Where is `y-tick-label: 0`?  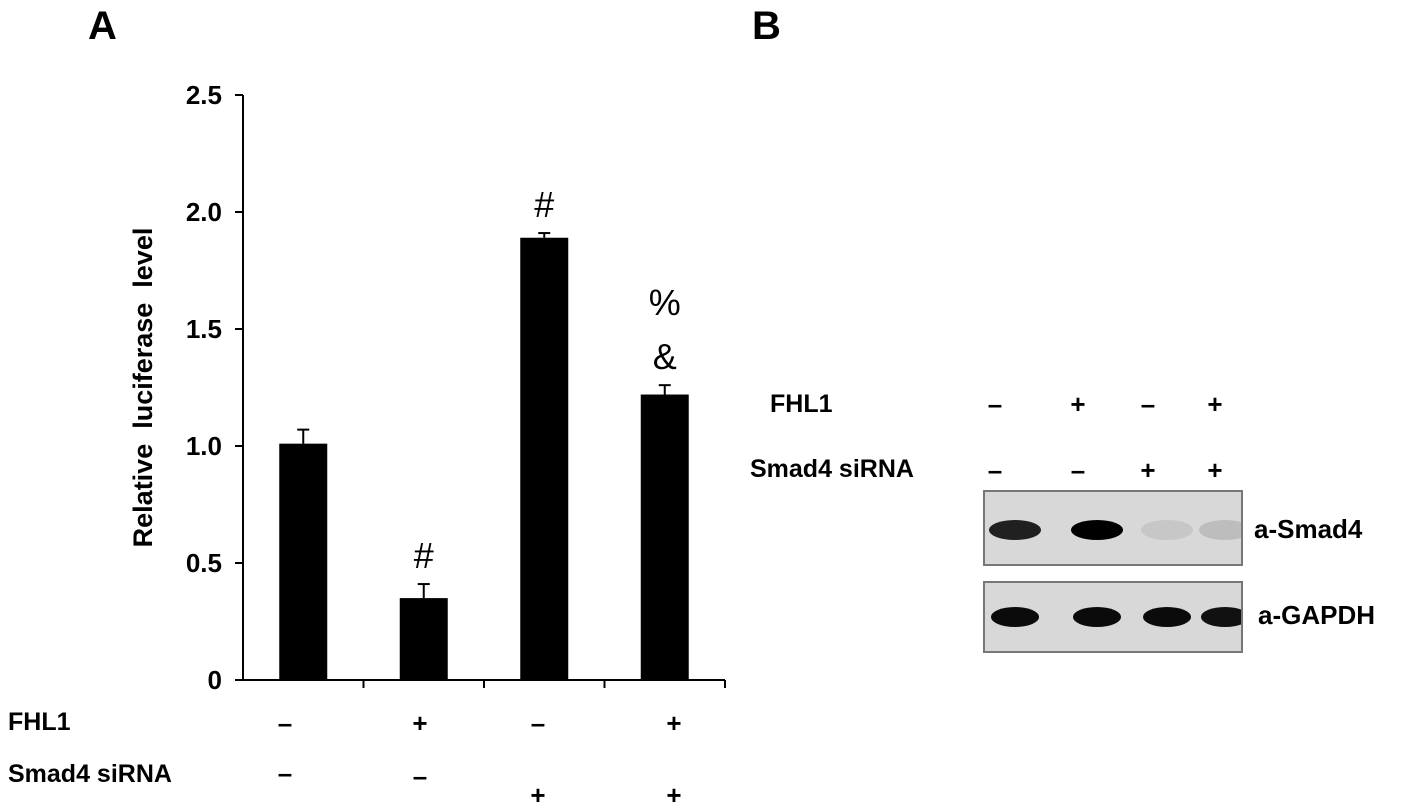
y-tick-label: 0 is located at coordinates (215, 680).